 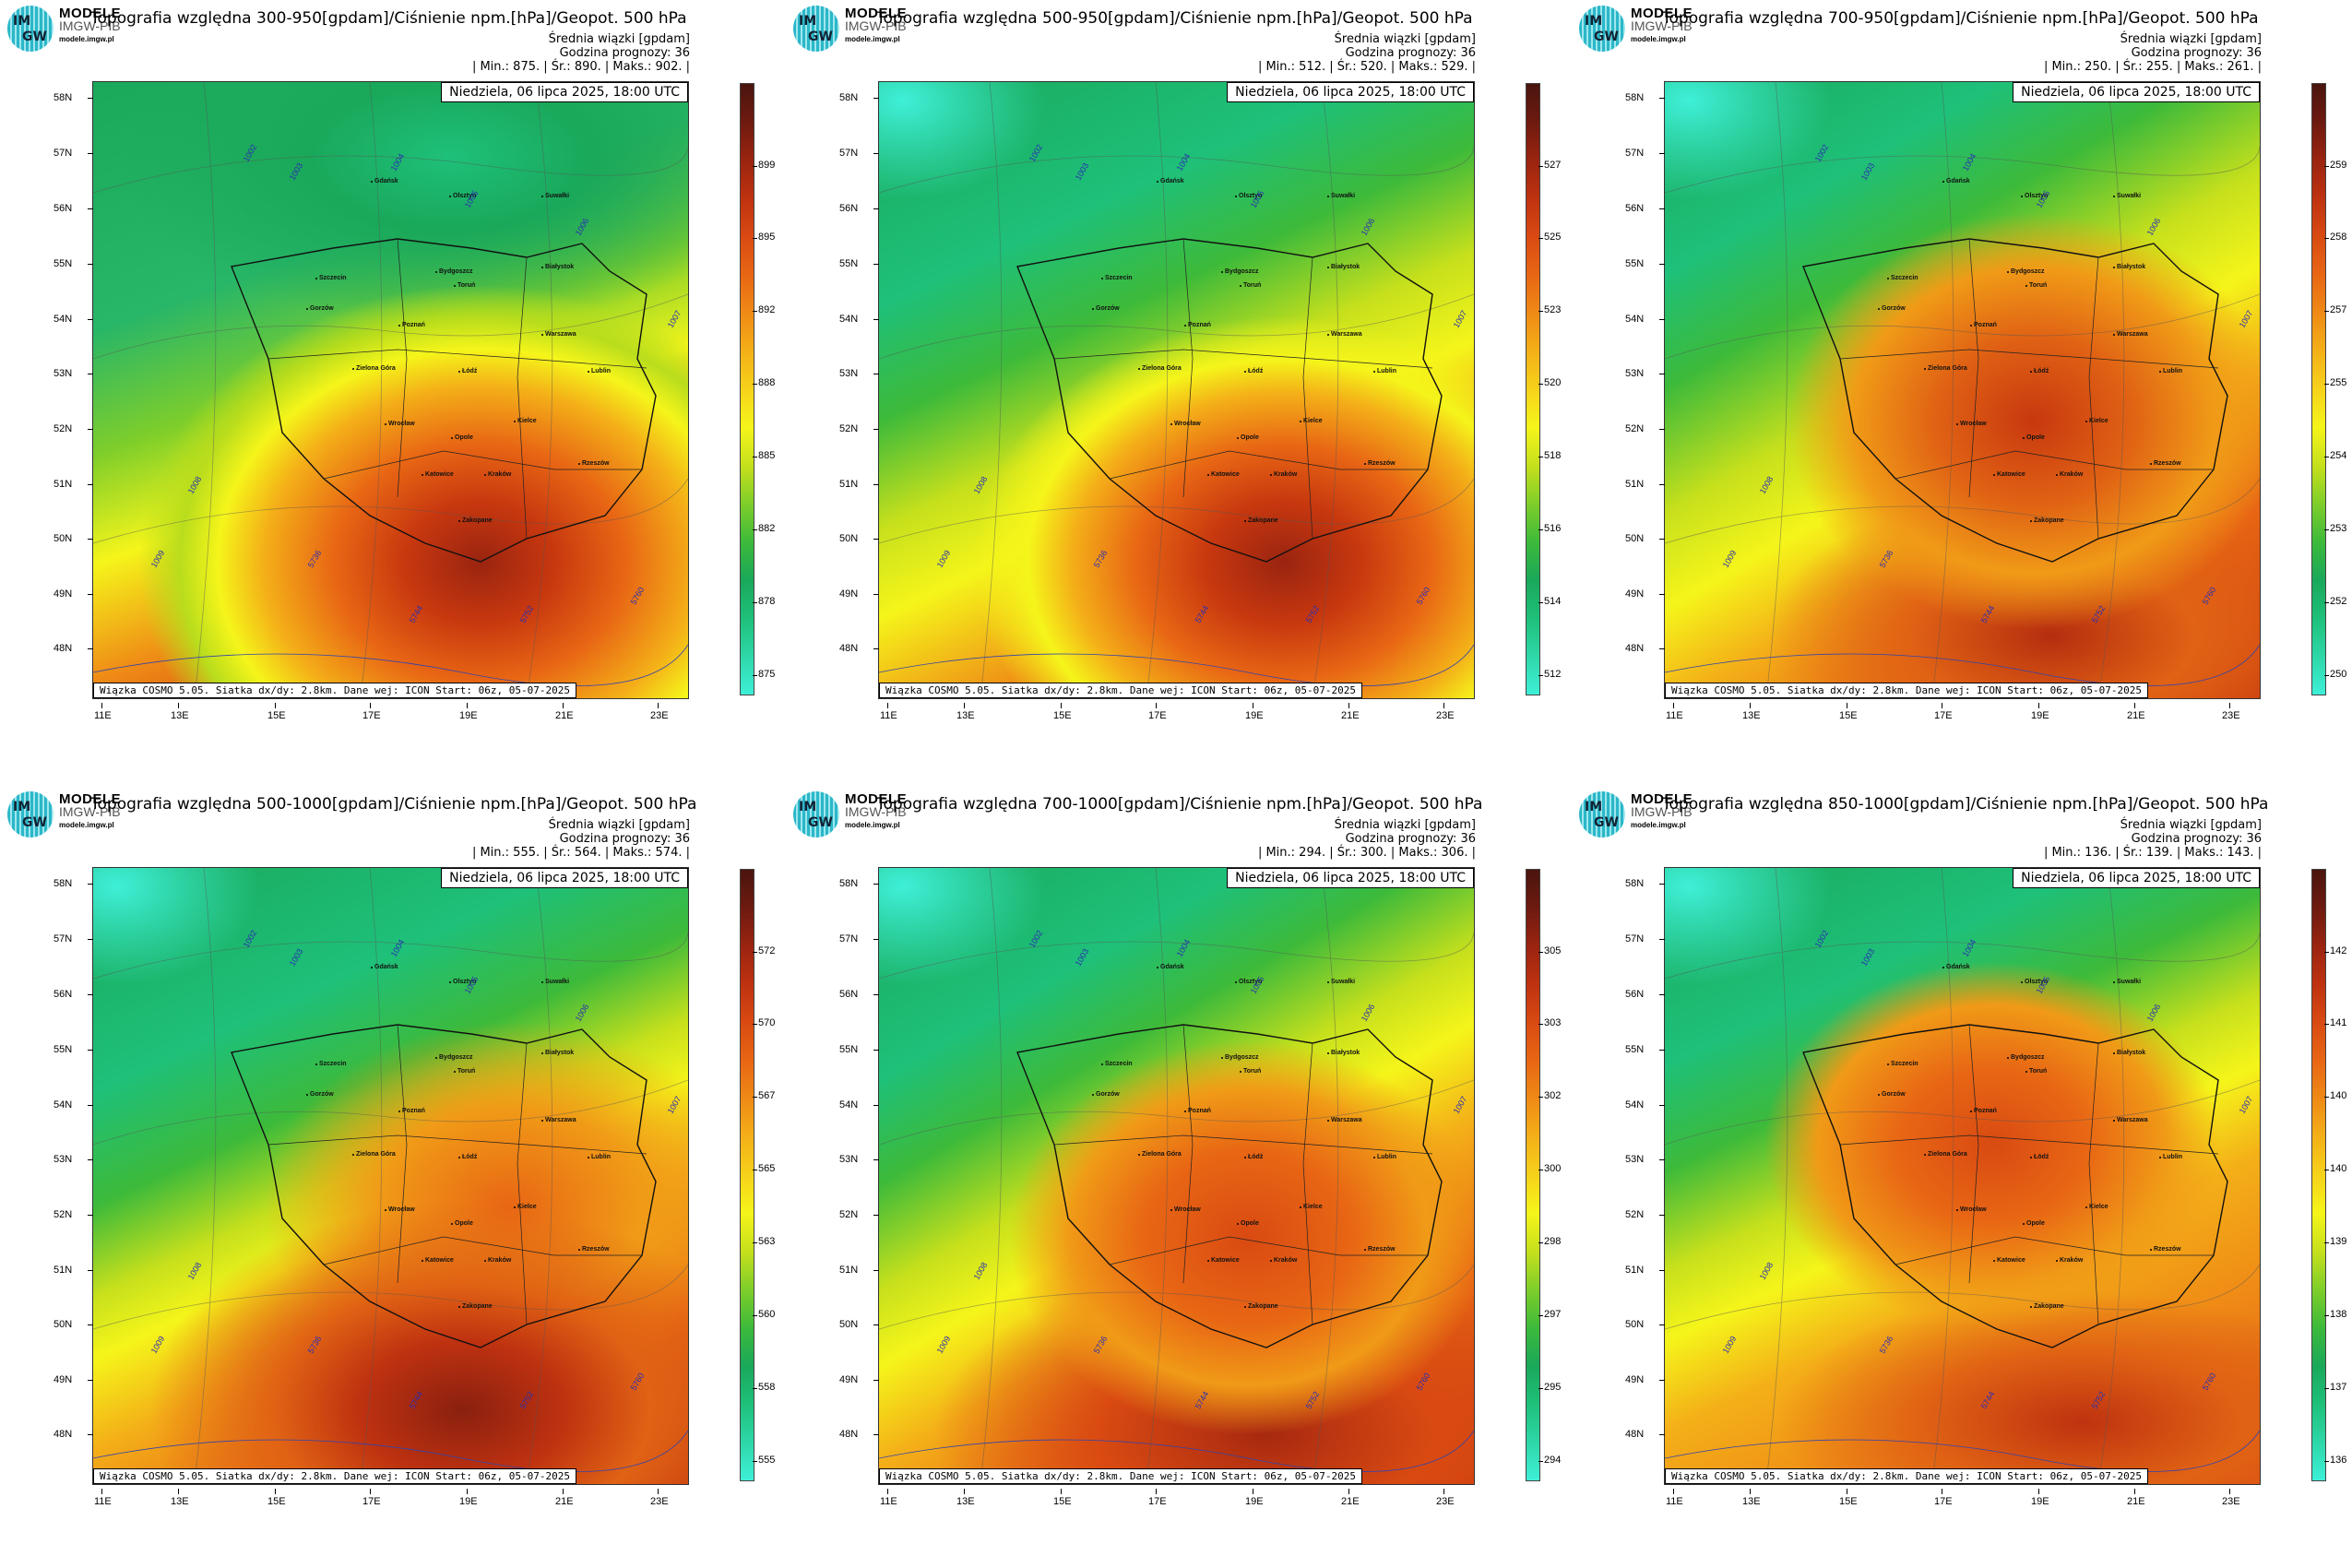 I want to click on latitude-label: 54N, so click(x=73, y=1105).